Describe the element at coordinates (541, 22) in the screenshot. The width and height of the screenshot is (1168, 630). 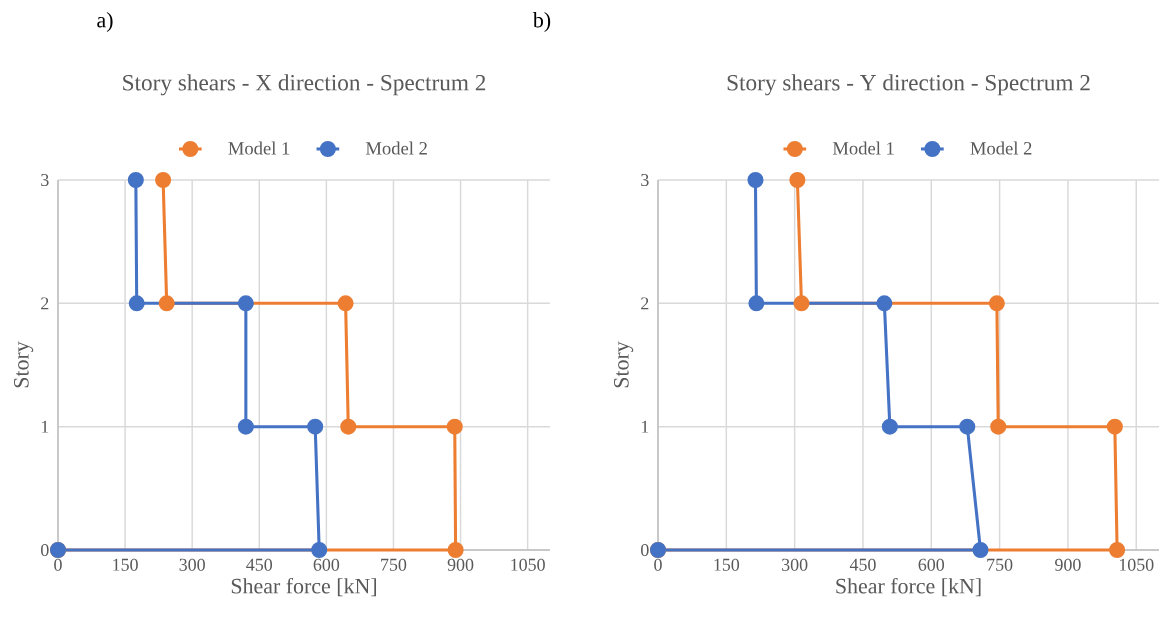
I see `text: b)` at that location.